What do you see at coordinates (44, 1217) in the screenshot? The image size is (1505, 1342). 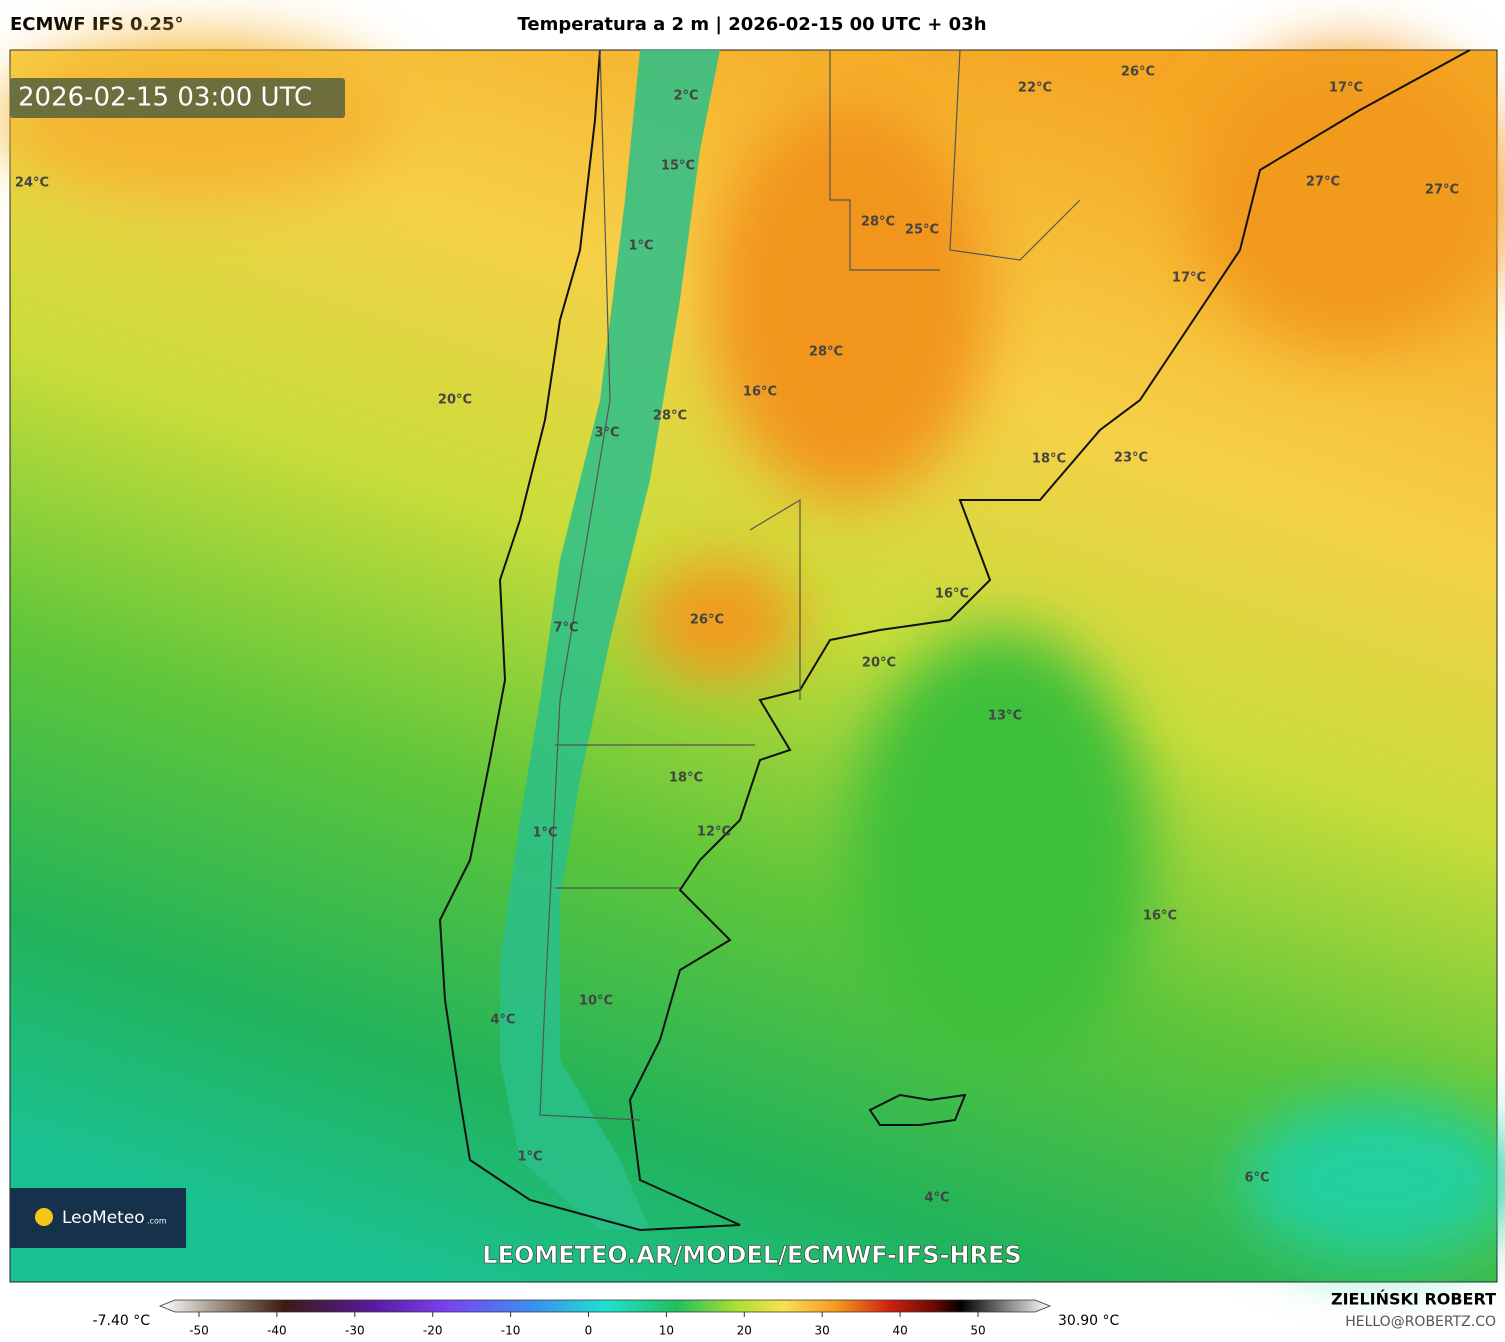 I see `logo-sun` at bounding box center [44, 1217].